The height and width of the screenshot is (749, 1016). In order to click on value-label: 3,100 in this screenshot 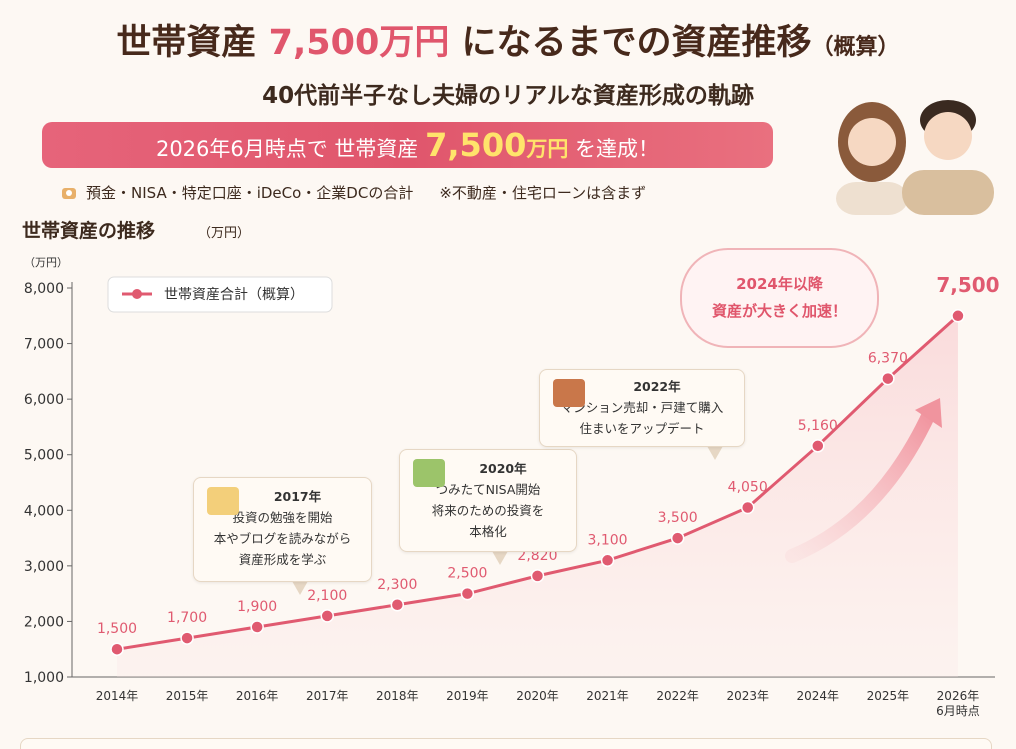, I will do `click(608, 540)`.